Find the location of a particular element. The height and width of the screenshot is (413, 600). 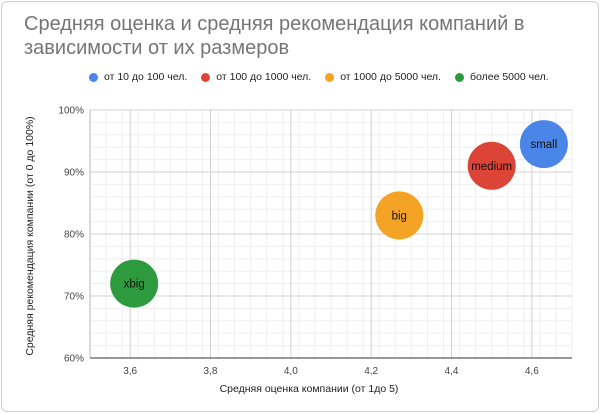

data-point-label: xbig is located at coordinates (134, 285).